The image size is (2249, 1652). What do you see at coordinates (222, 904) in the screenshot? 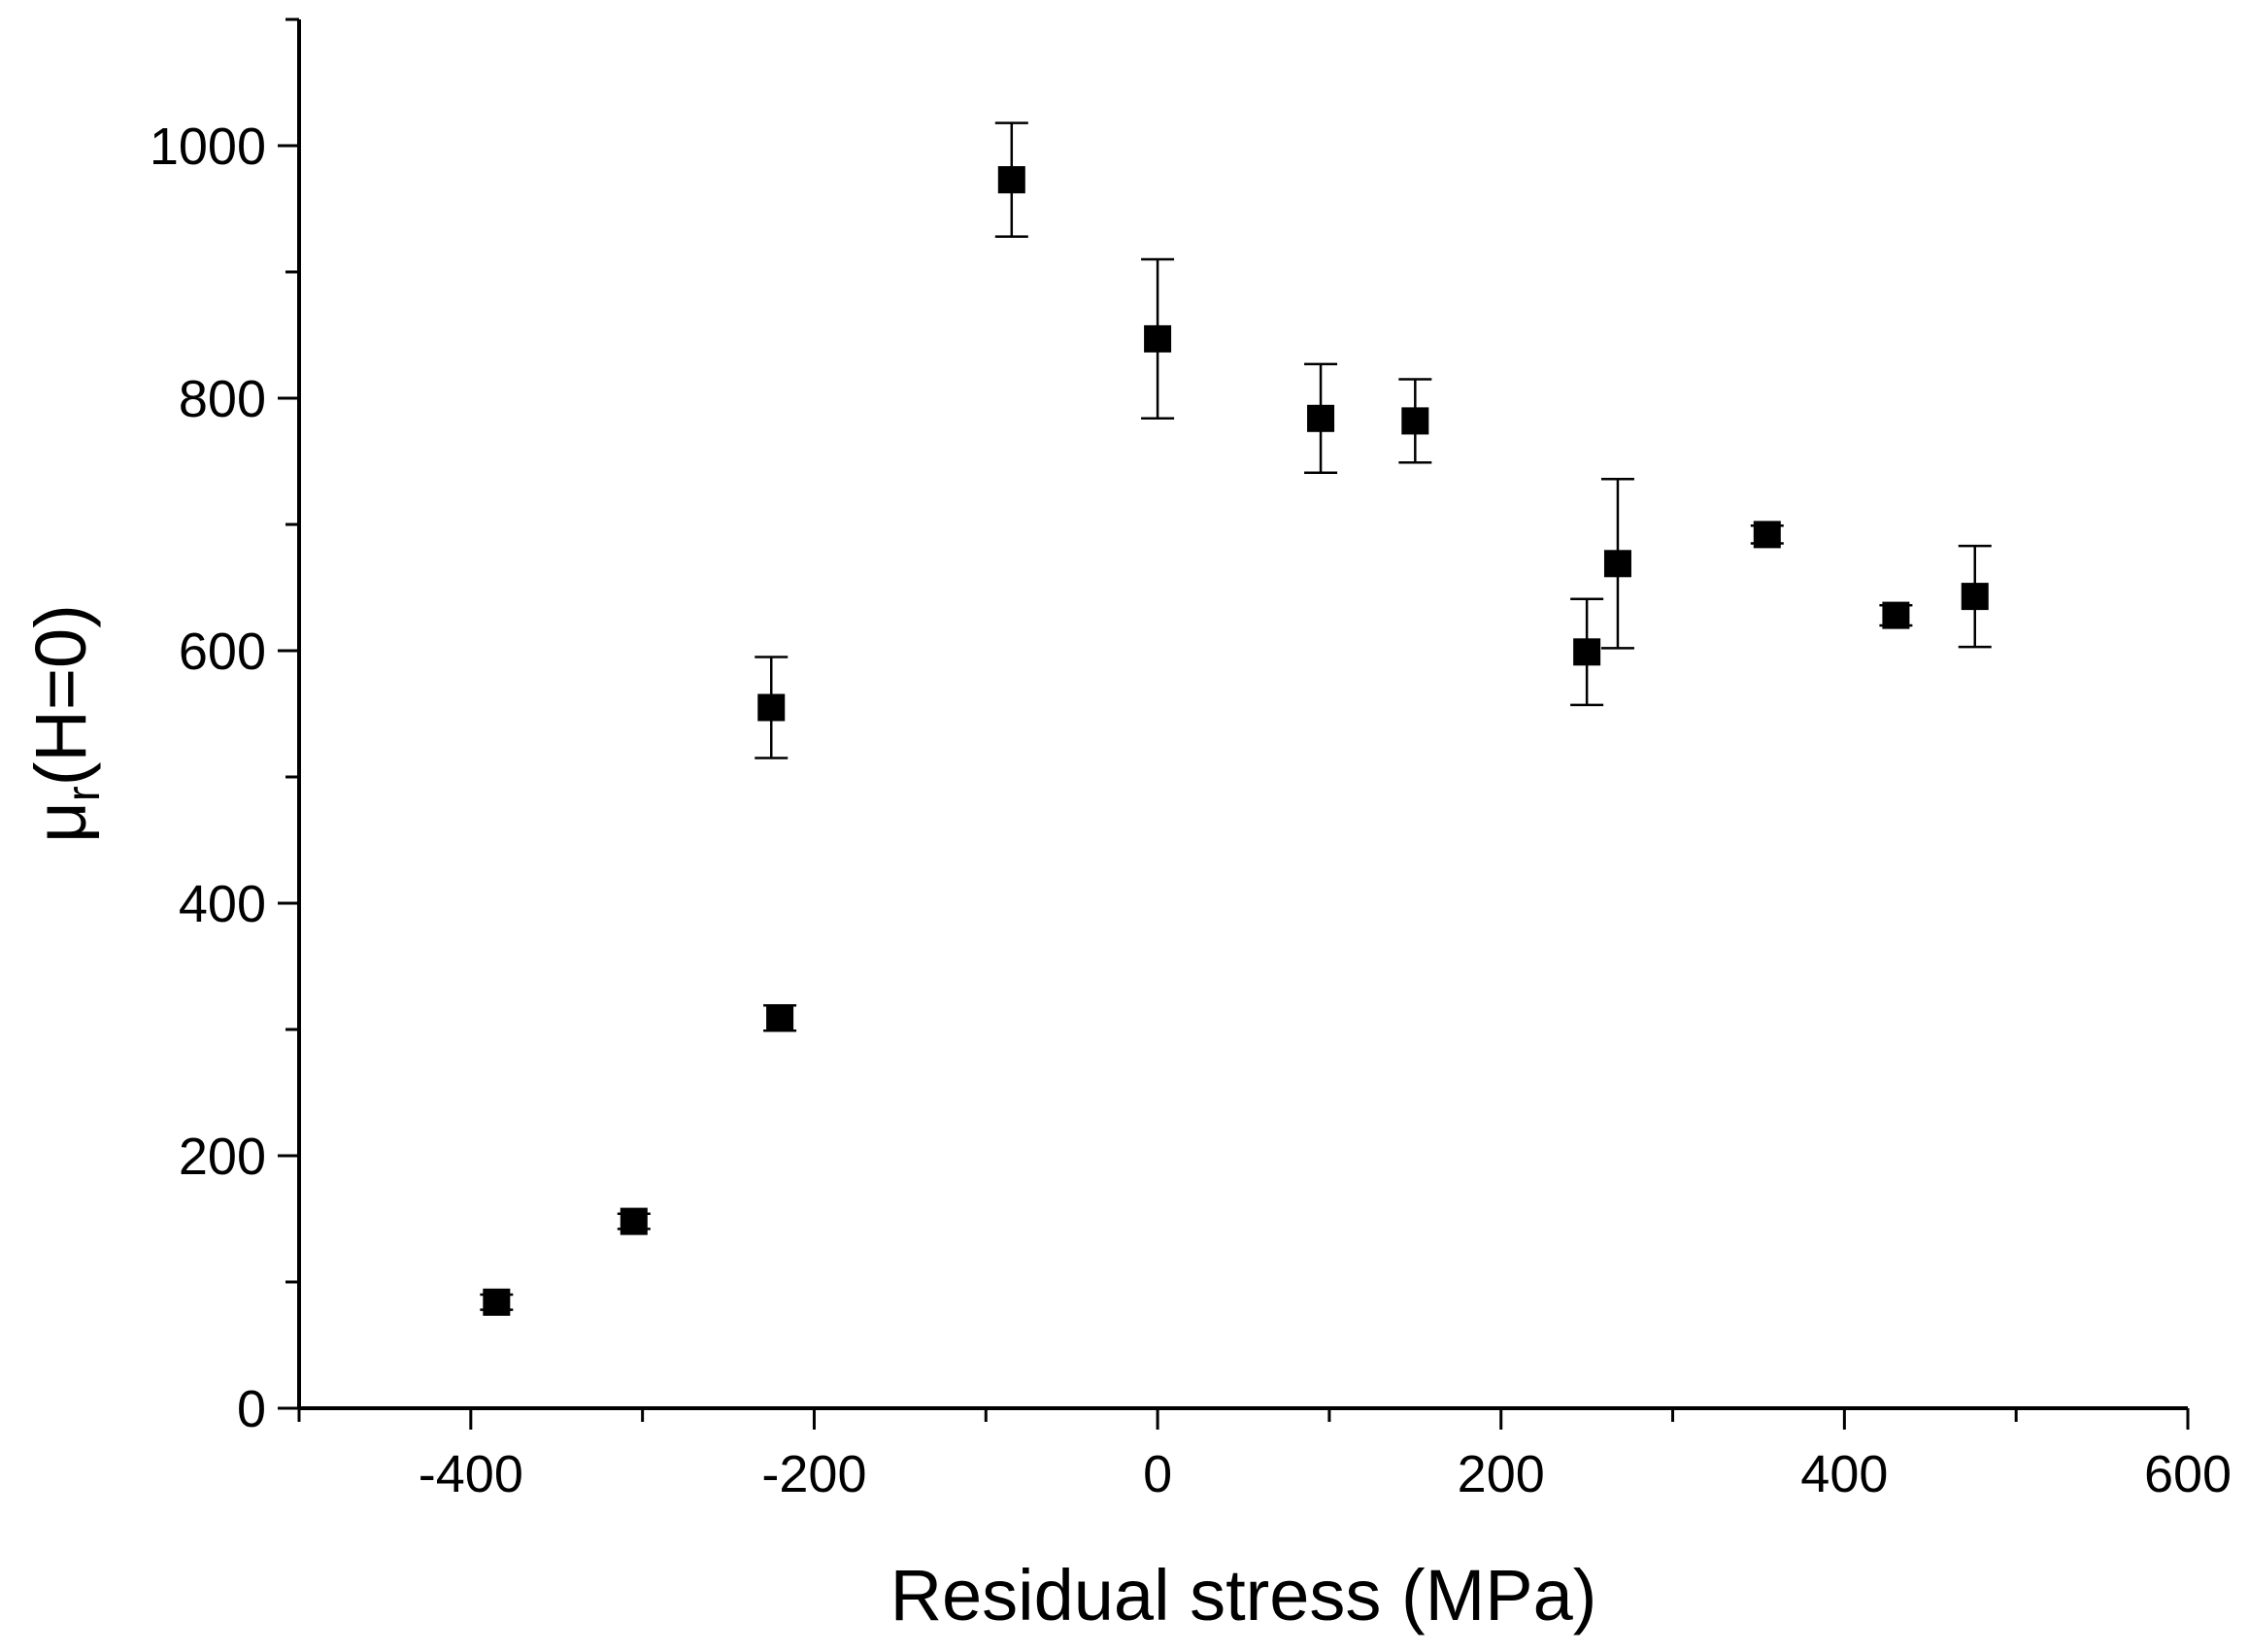
I see `y-tick-label: 400` at bounding box center [222, 904].